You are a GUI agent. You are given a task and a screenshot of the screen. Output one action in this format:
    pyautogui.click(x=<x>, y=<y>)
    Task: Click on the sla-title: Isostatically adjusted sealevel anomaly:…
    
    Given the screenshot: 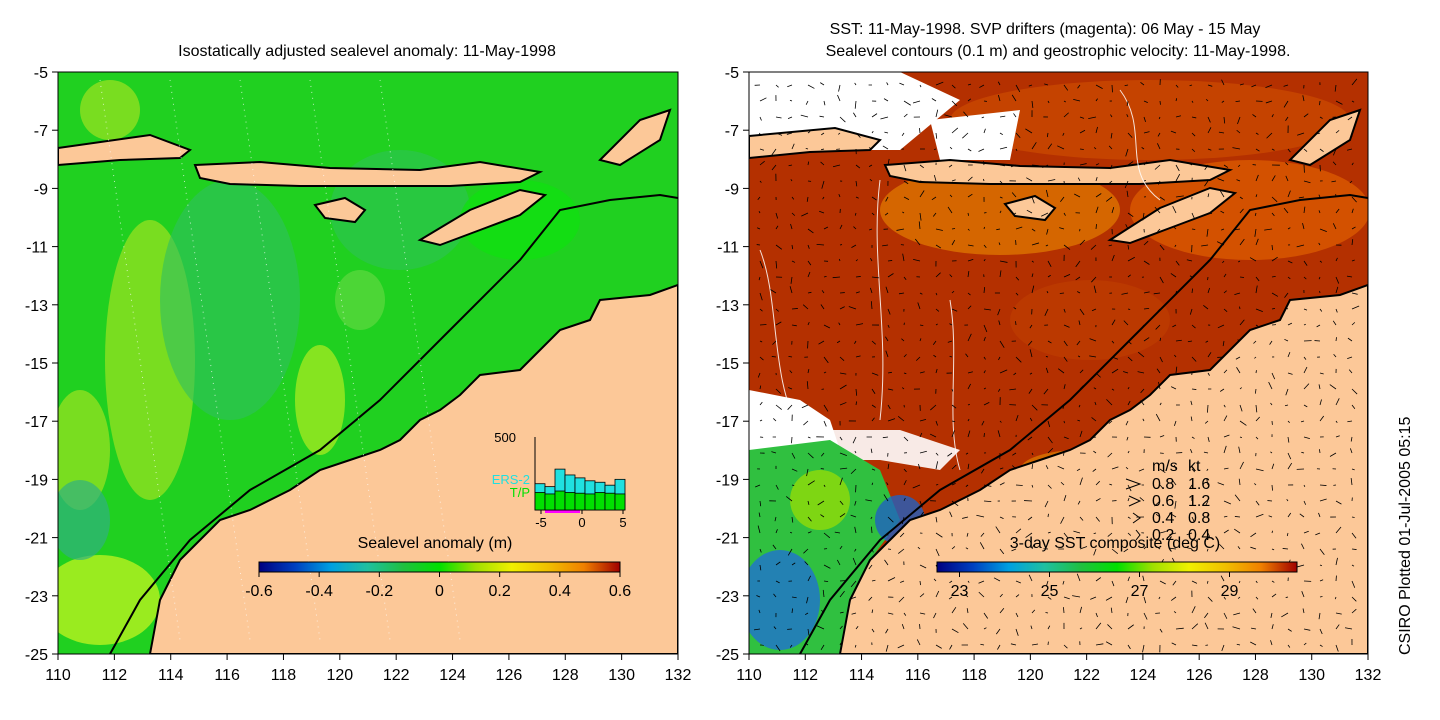 What is the action you would take?
    pyautogui.click(x=367, y=51)
    